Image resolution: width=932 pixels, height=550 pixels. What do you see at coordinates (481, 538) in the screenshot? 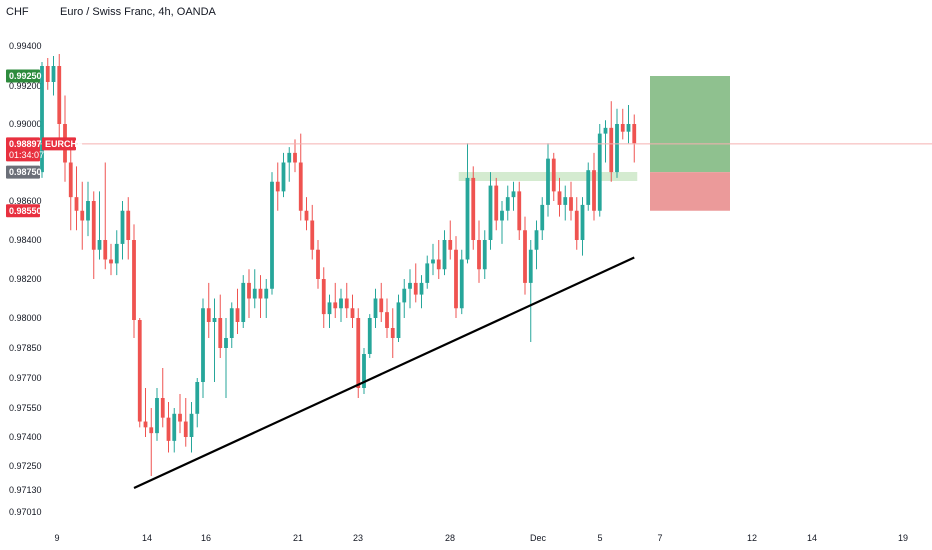
I see `x-axis-labels: 9 14 16 21 23 28 Dec 5 7 12 14 19` at bounding box center [481, 538].